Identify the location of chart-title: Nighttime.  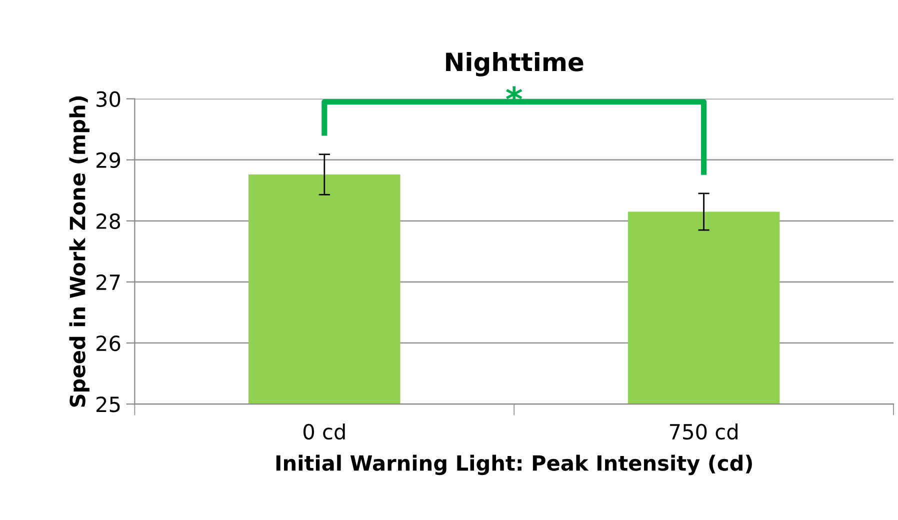
(515, 64).